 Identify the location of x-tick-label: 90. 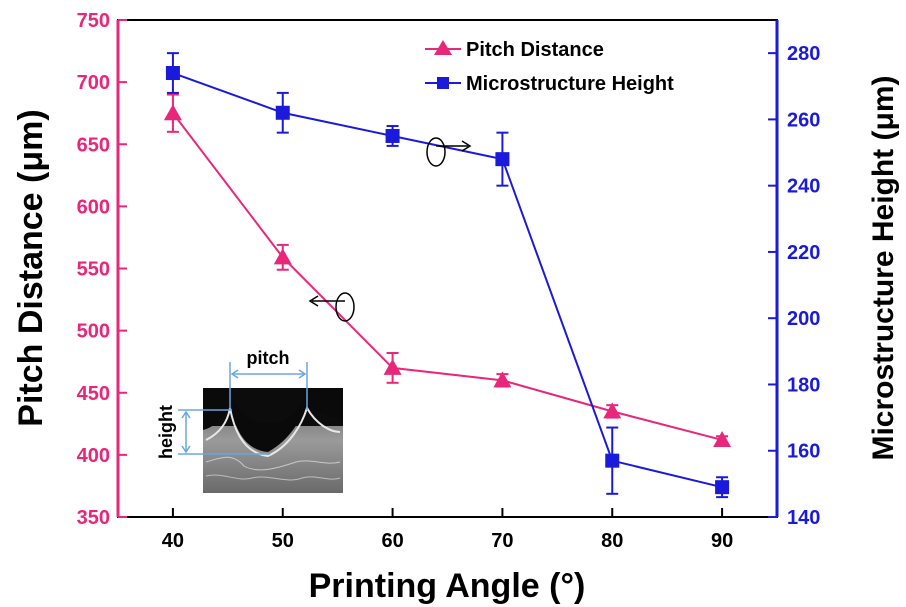
(722, 541).